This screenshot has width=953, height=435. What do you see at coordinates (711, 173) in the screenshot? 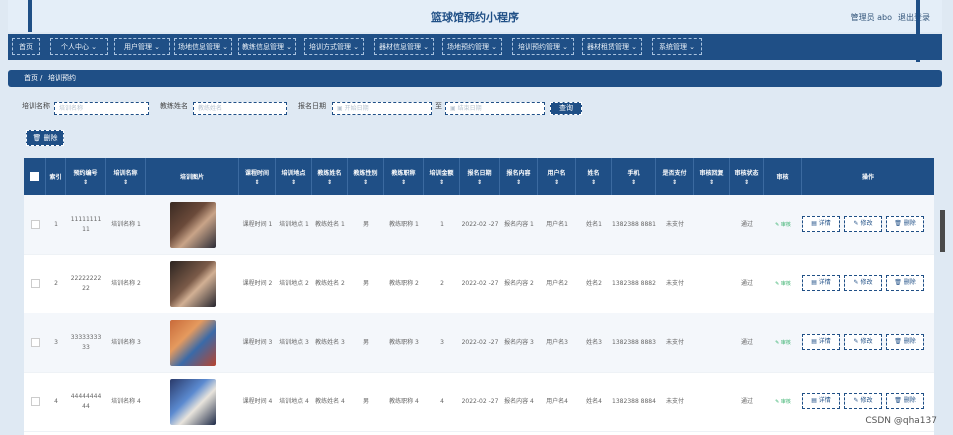
I see `col-label: 审核回复` at bounding box center [711, 173].